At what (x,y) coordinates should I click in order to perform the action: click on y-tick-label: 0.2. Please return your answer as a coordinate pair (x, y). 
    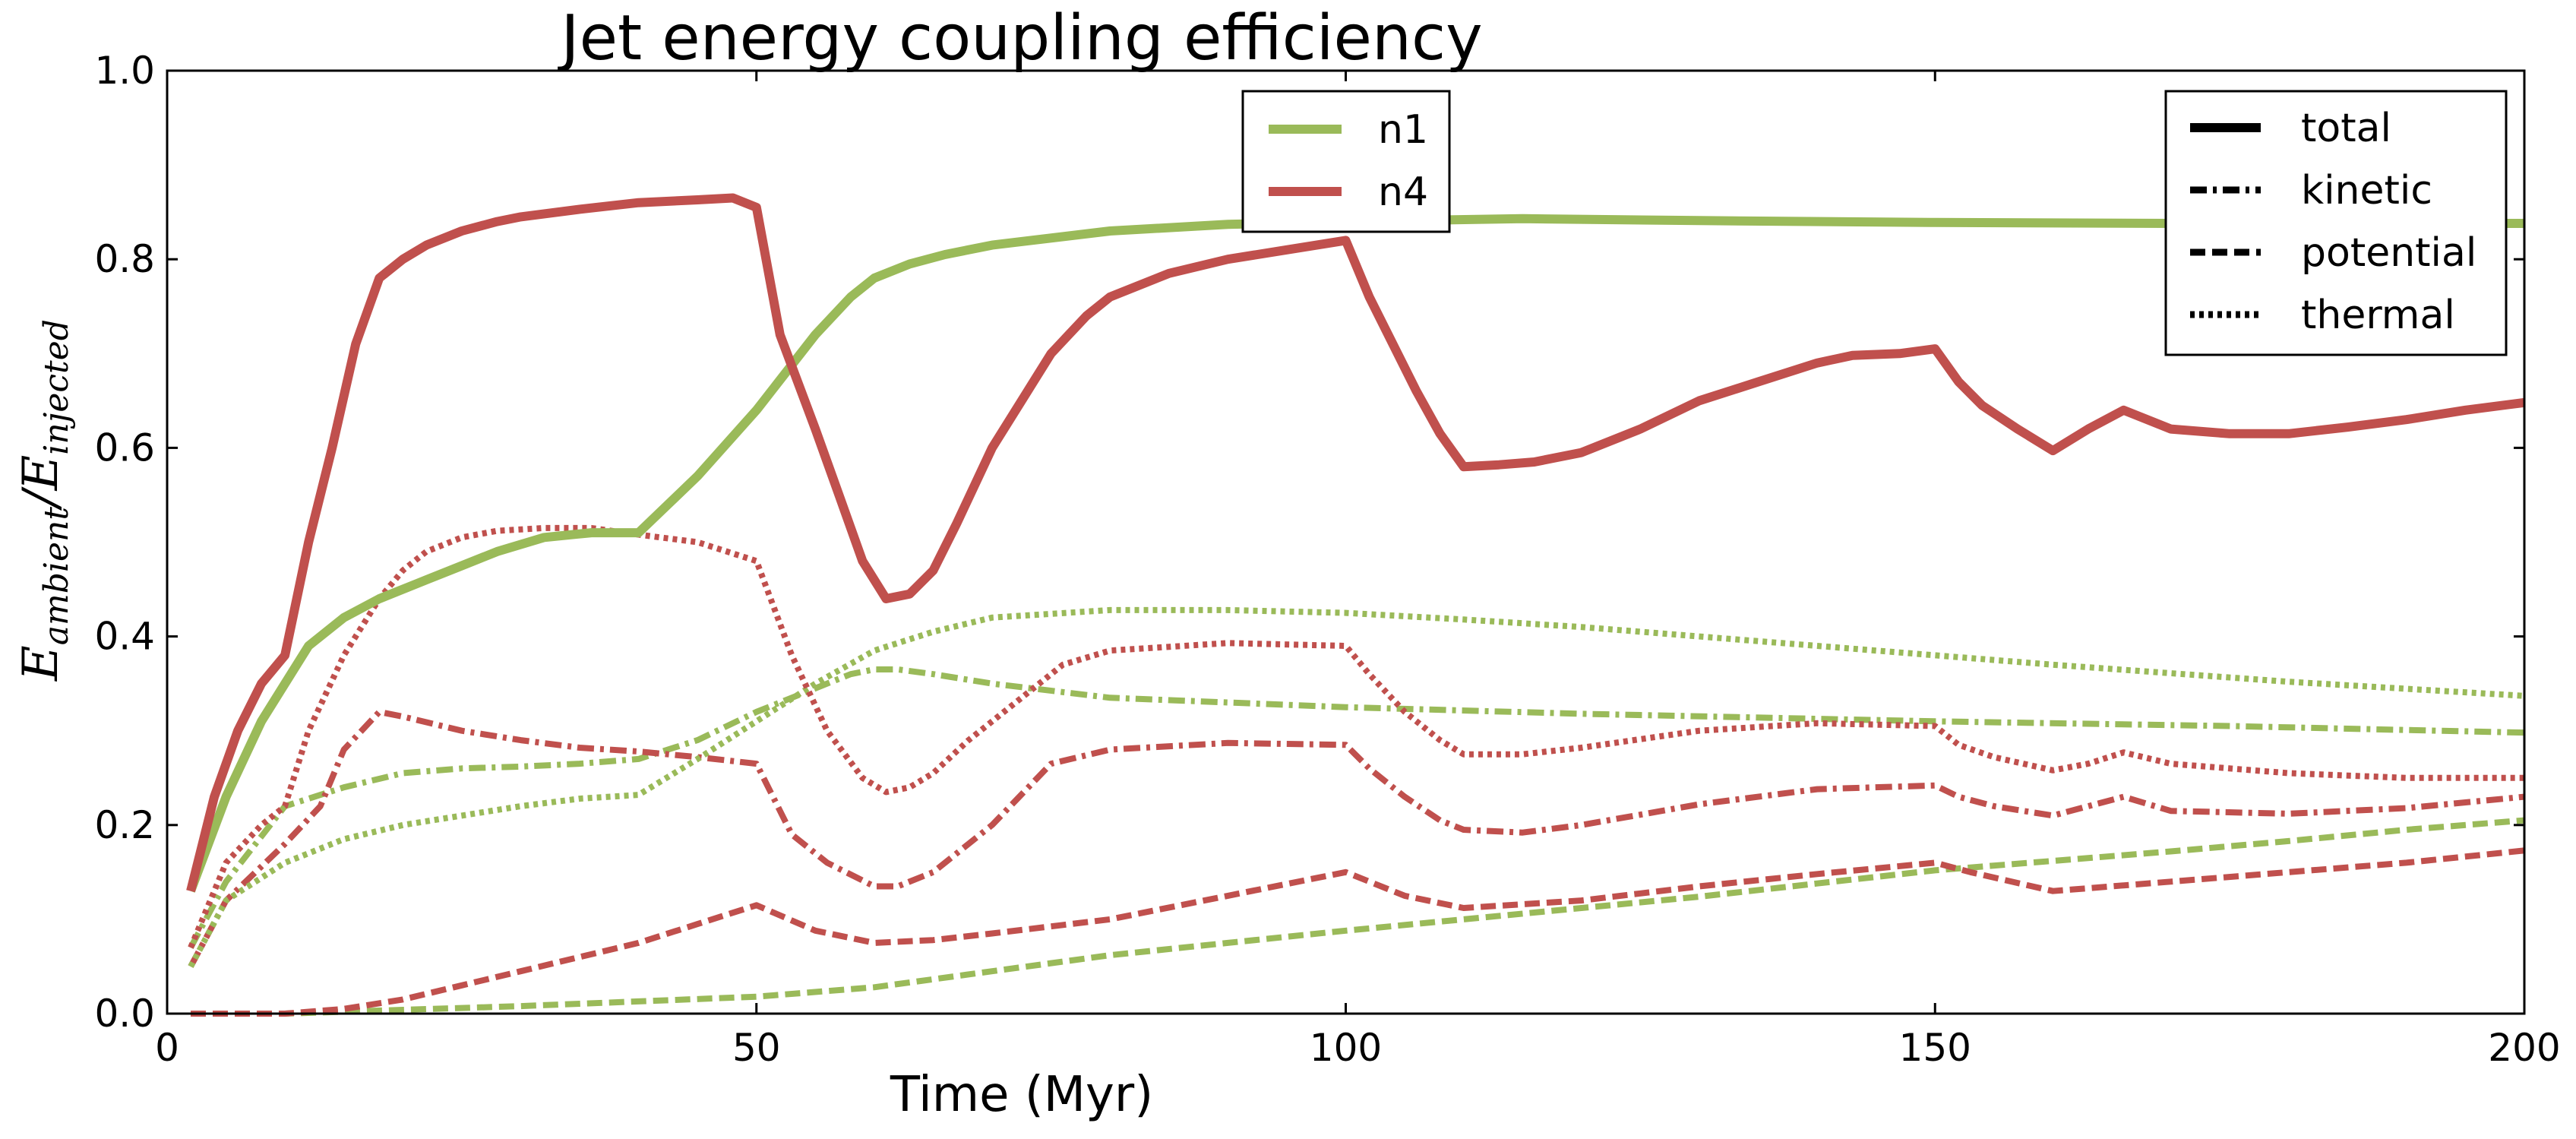
    Looking at the image, I should click on (124, 825).